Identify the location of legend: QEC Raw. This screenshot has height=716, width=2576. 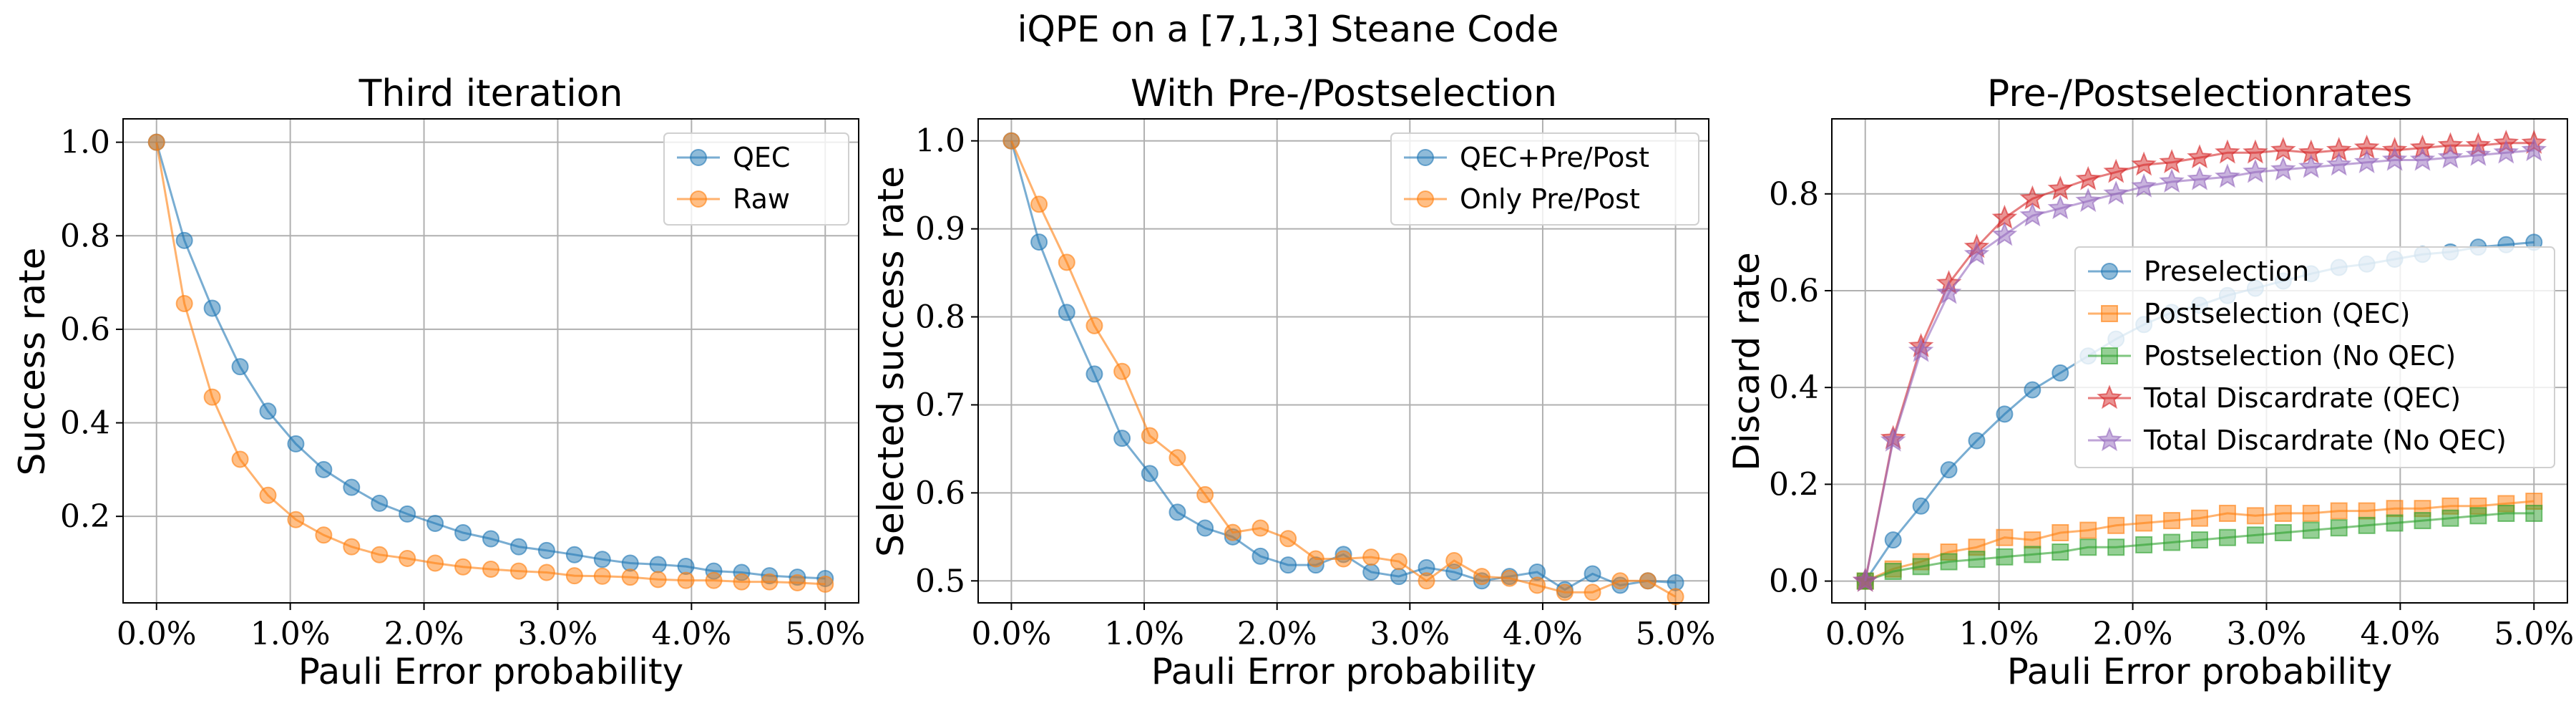
(756, 179).